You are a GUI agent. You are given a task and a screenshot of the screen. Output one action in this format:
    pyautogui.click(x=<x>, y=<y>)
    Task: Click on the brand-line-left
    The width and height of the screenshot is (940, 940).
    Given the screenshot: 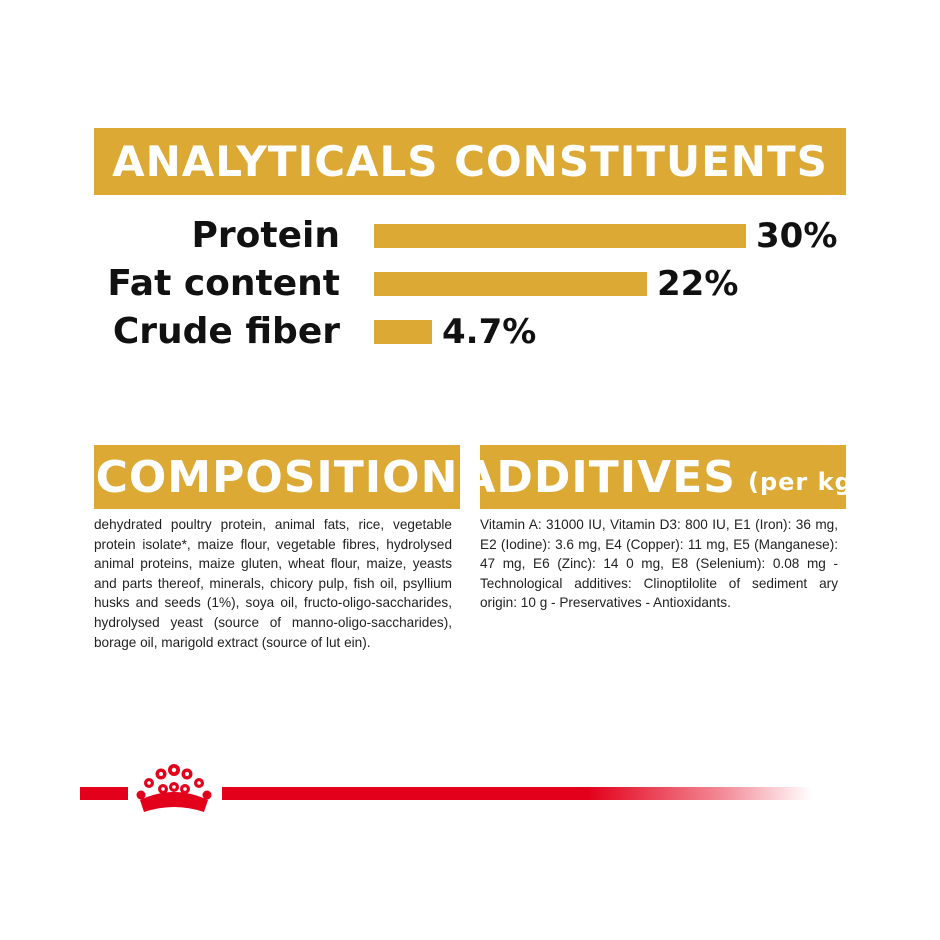 What is the action you would take?
    pyautogui.click(x=104, y=793)
    